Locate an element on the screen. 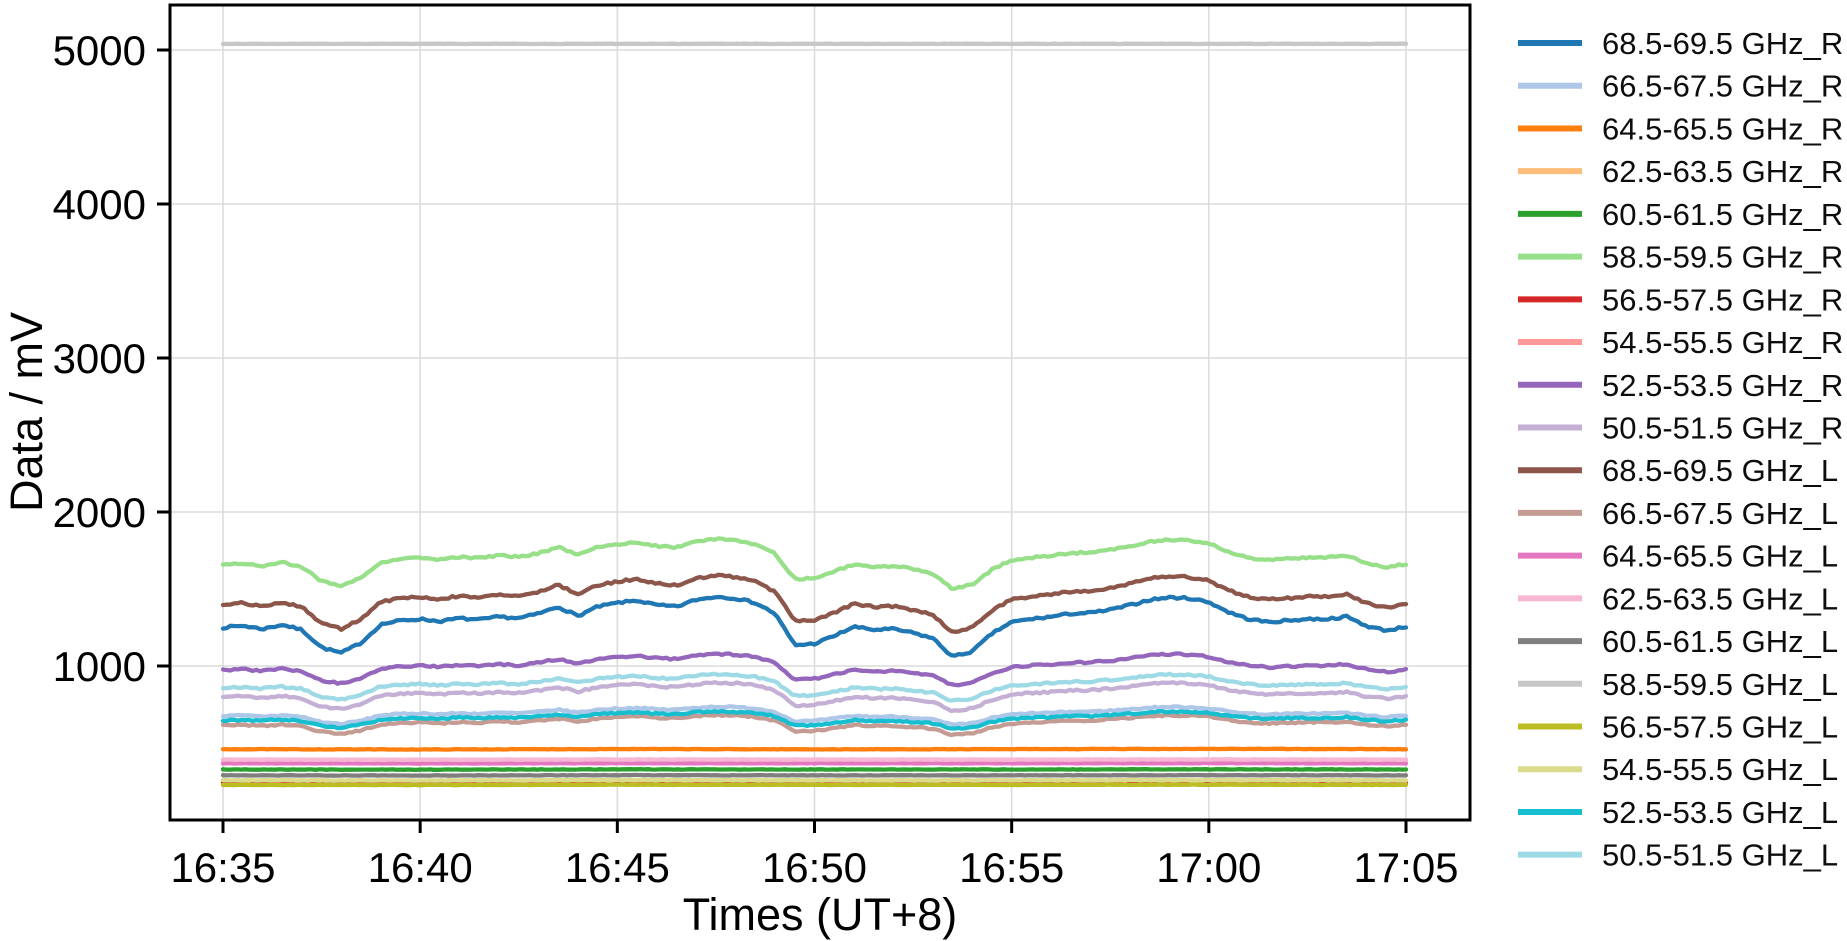 Image resolution: width=1847 pixels, height=941 pixels. series-line-60-5-61-5-ghz-r is located at coordinates (814, 769).